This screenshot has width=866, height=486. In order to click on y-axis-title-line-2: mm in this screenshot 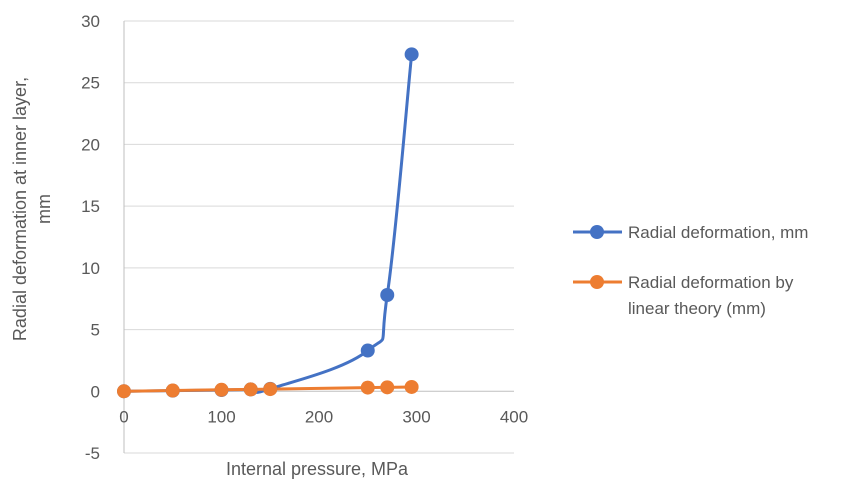, I will do `click(44, 209)`.